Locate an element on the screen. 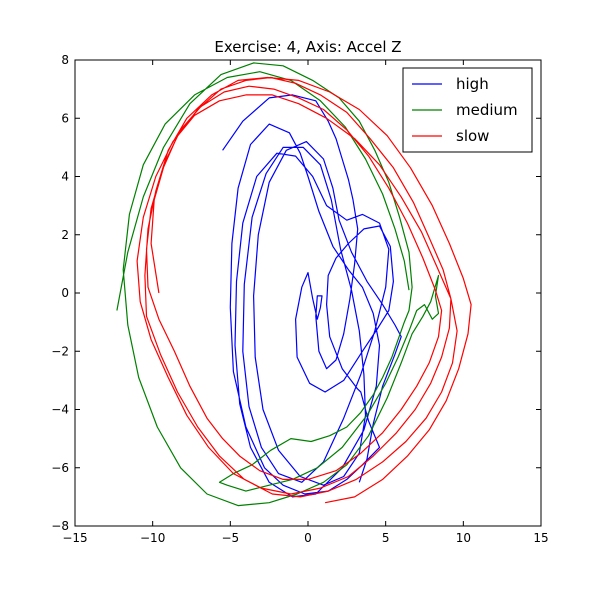 This screenshot has height=600, width=600. legend-label-slow: slow is located at coordinates (472, 136).